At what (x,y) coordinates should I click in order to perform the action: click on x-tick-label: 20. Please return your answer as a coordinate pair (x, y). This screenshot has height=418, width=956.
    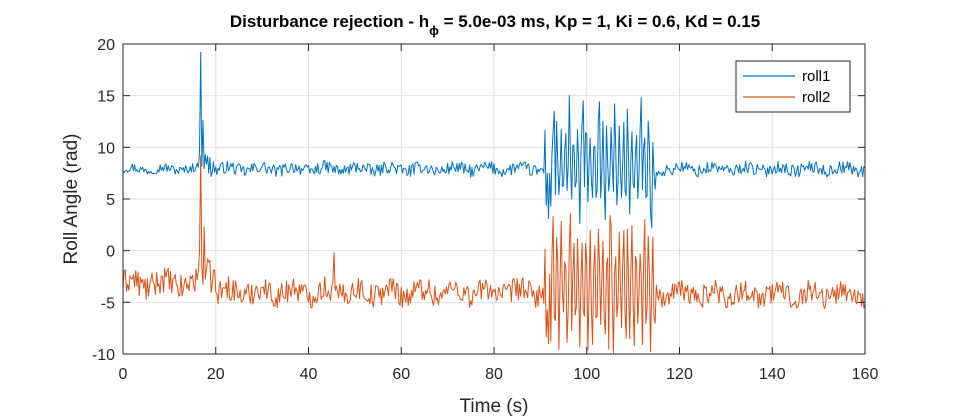
    Looking at the image, I should click on (216, 374).